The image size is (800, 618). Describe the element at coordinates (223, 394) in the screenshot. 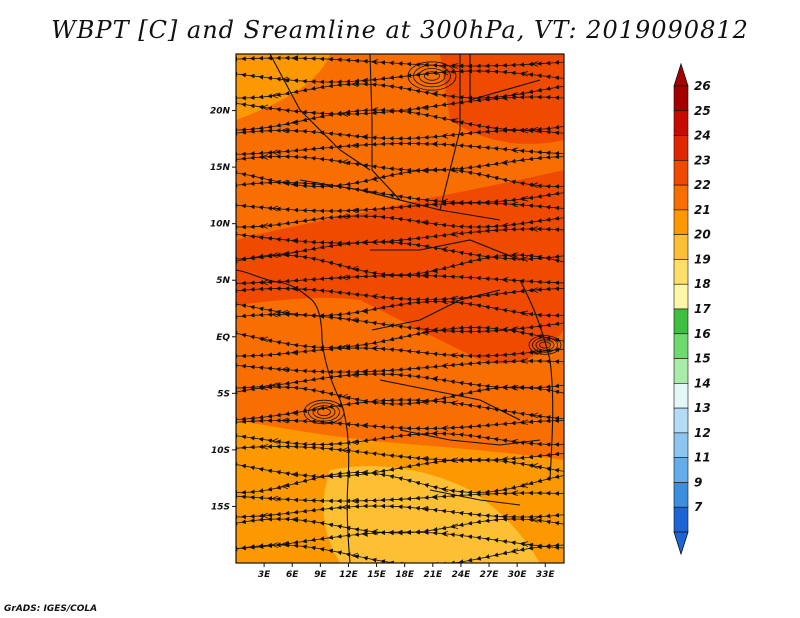

I see `lat-tick-label: 5S` at that location.